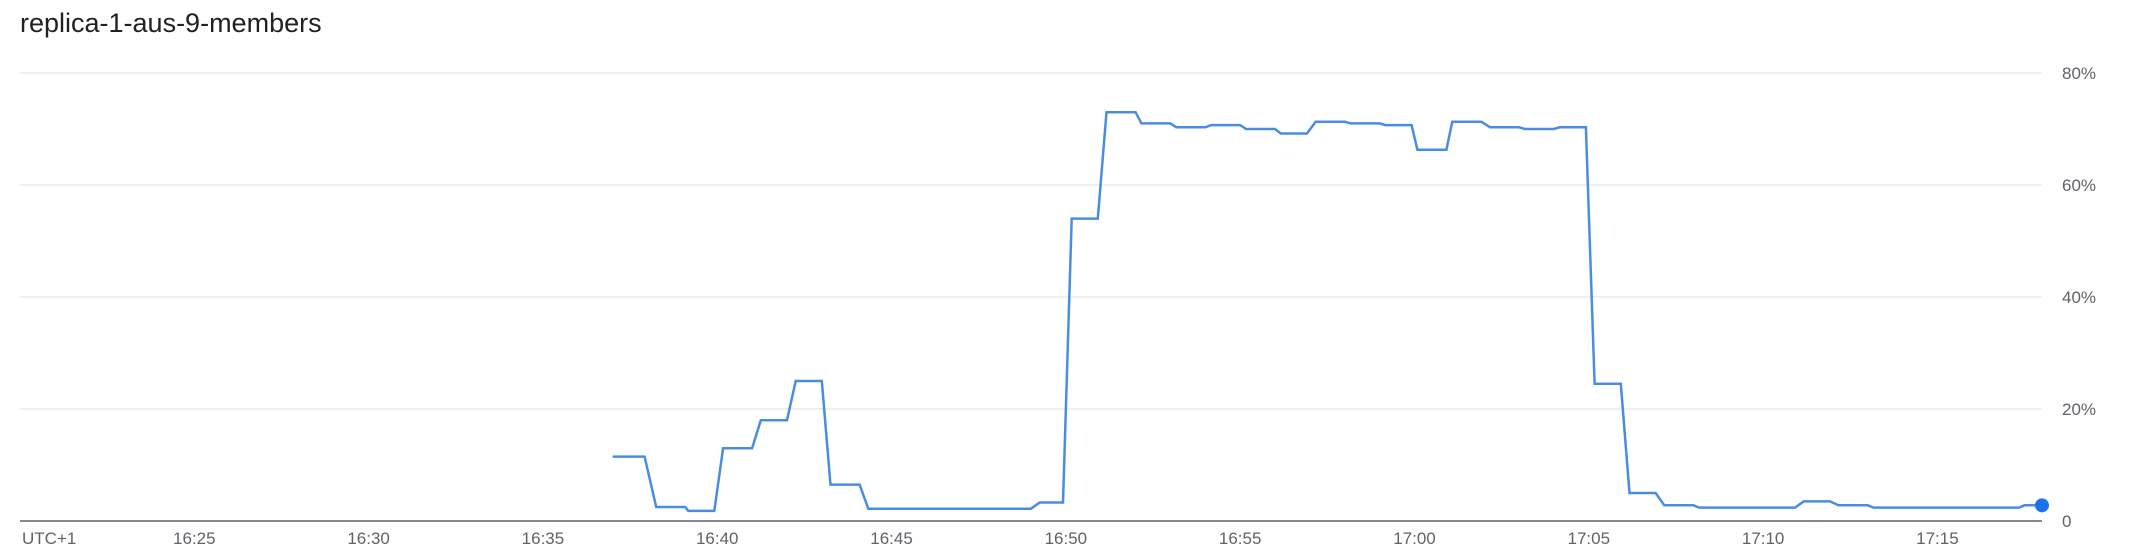 The image size is (2134, 552). What do you see at coordinates (2079, 409) in the screenshot?
I see `y-tick-label: 20%` at bounding box center [2079, 409].